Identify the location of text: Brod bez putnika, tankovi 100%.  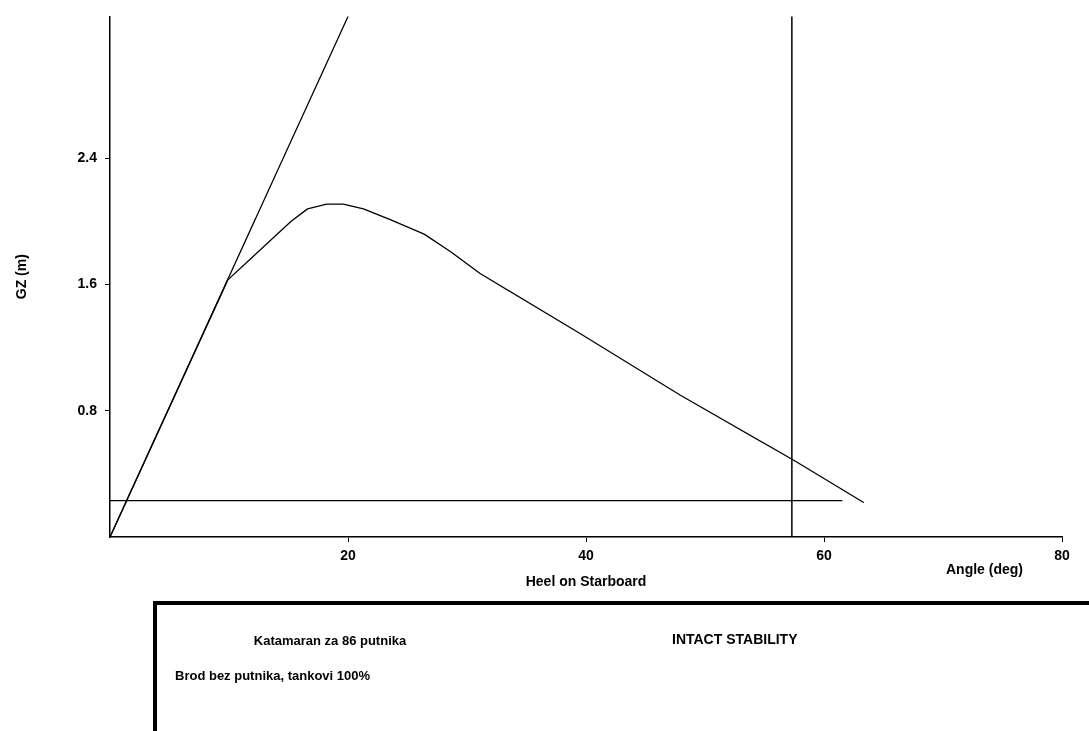
(273, 676).